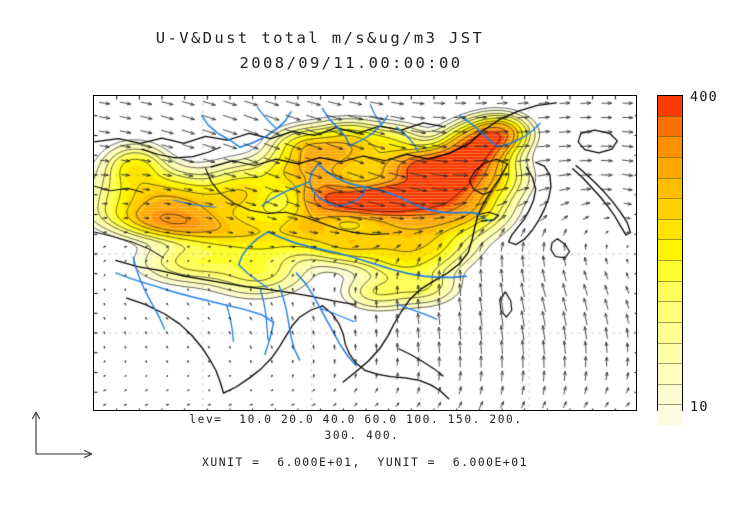 The image size is (752, 532). What do you see at coordinates (351, 63) in the screenshot?
I see `title-line-datetime: 2008/09/11.00:00:00` at bounding box center [351, 63].